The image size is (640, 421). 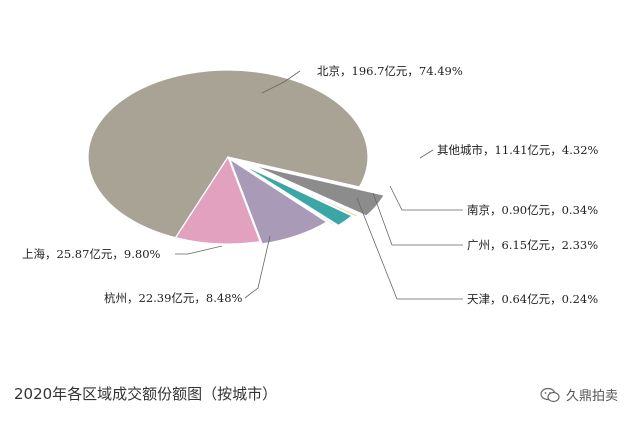 I want to click on pie-slice-上海, so click(x=217, y=200).